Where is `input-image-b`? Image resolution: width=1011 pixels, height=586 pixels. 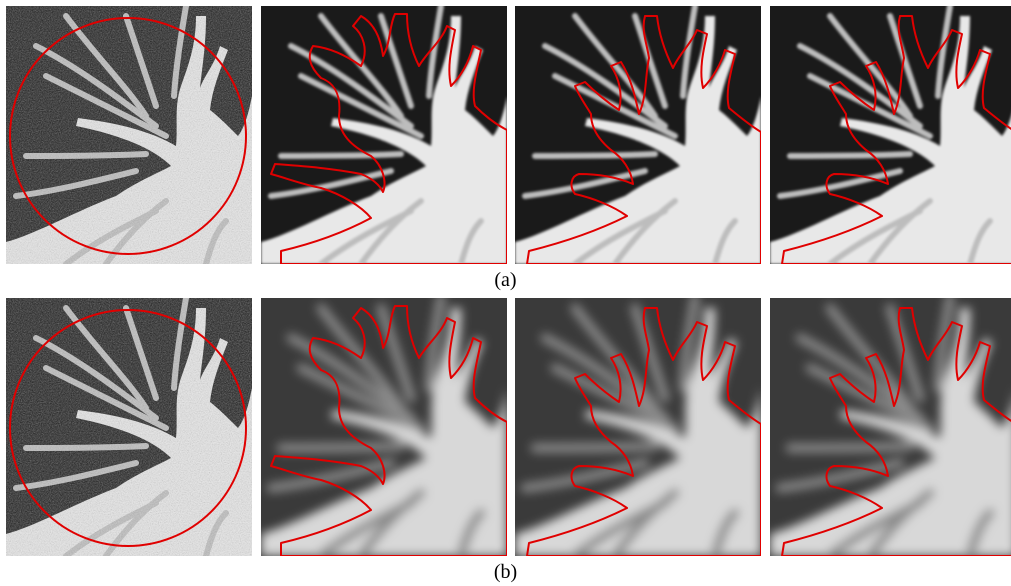 input-image-b is located at coordinates (129, 427).